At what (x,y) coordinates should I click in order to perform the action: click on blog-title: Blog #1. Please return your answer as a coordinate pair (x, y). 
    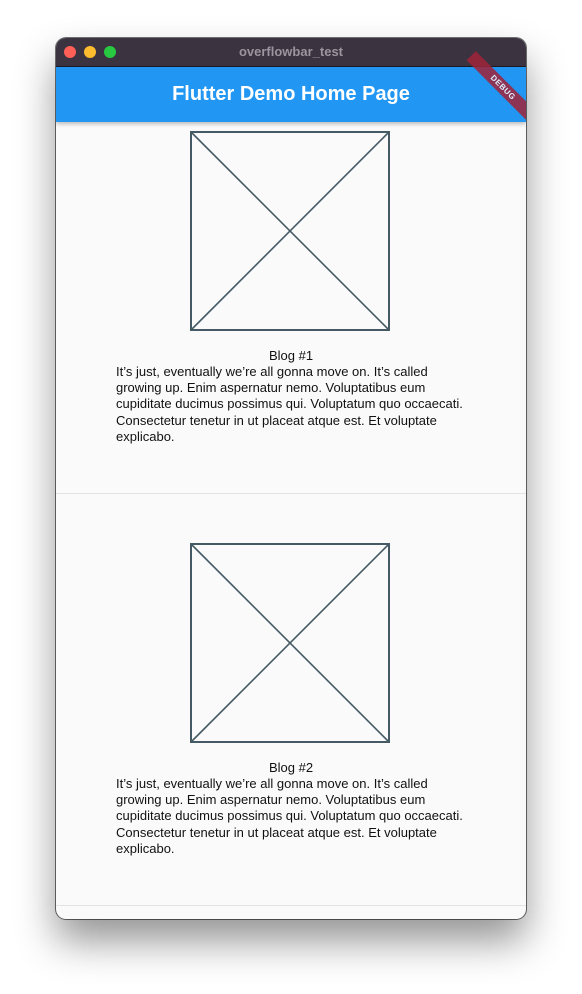
    Looking at the image, I should click on (291, 355).